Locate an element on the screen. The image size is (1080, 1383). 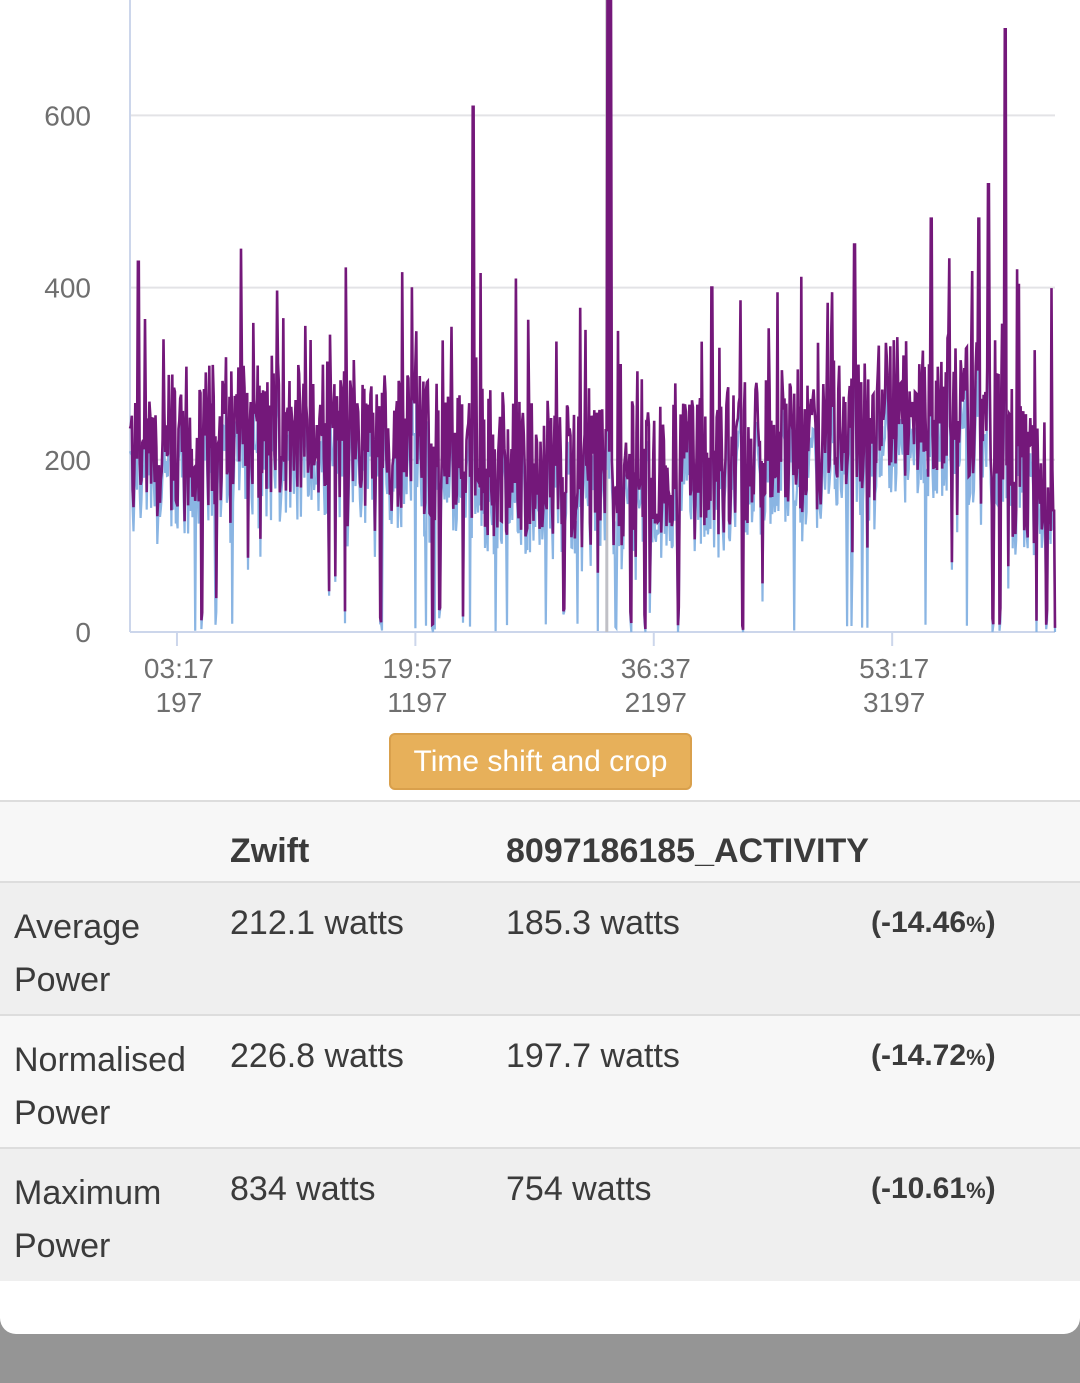
x-tick-seconds: 2197 is located at coordinates (656, 702).